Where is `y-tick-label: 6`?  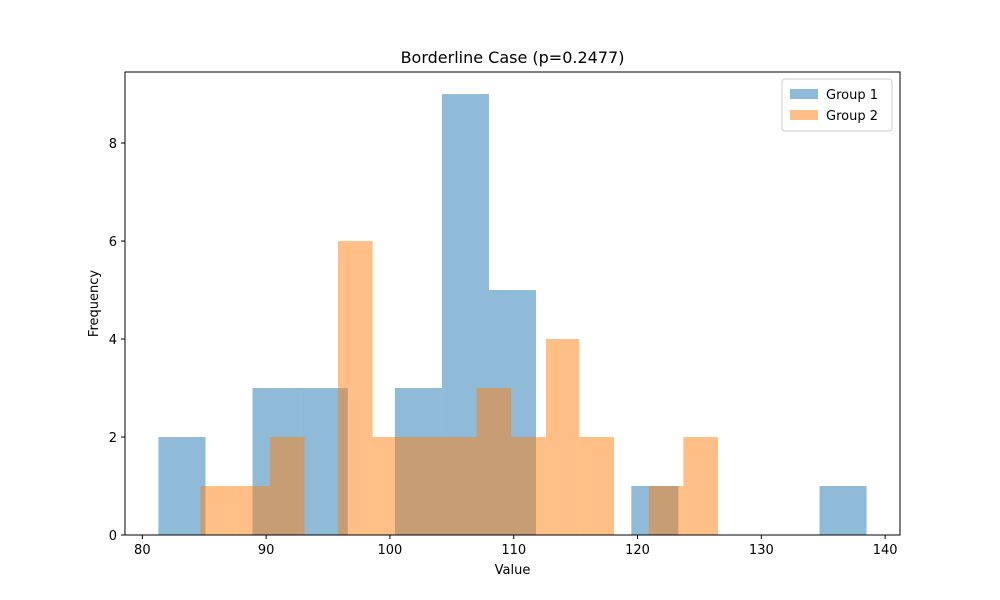 y-tick-label: 6 is located at coordinates (113, 242).